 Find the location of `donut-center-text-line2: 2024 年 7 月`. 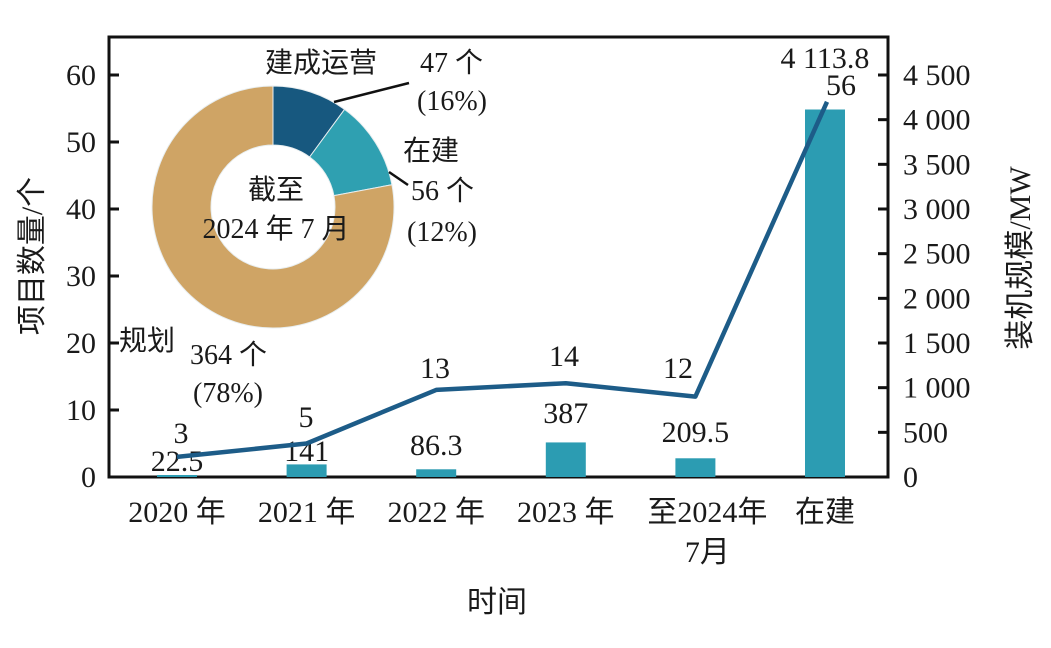

donut-center-text-line2: 2024 年 7 月 is located at coordinates (275, 229).